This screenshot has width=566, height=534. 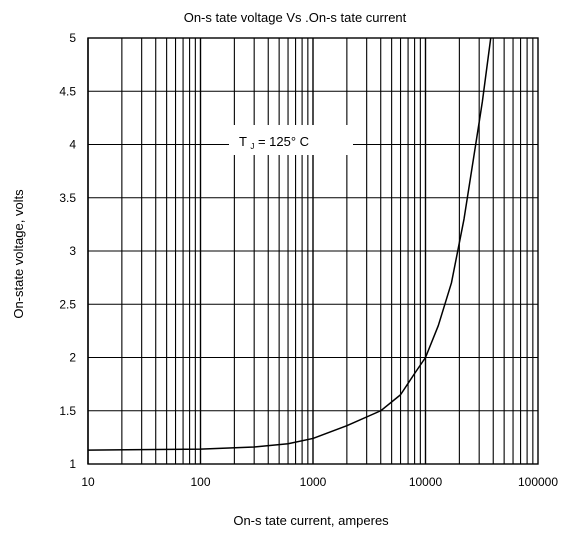 I want to click on annotation-value: = 125° C, so click(x=283, y=141).